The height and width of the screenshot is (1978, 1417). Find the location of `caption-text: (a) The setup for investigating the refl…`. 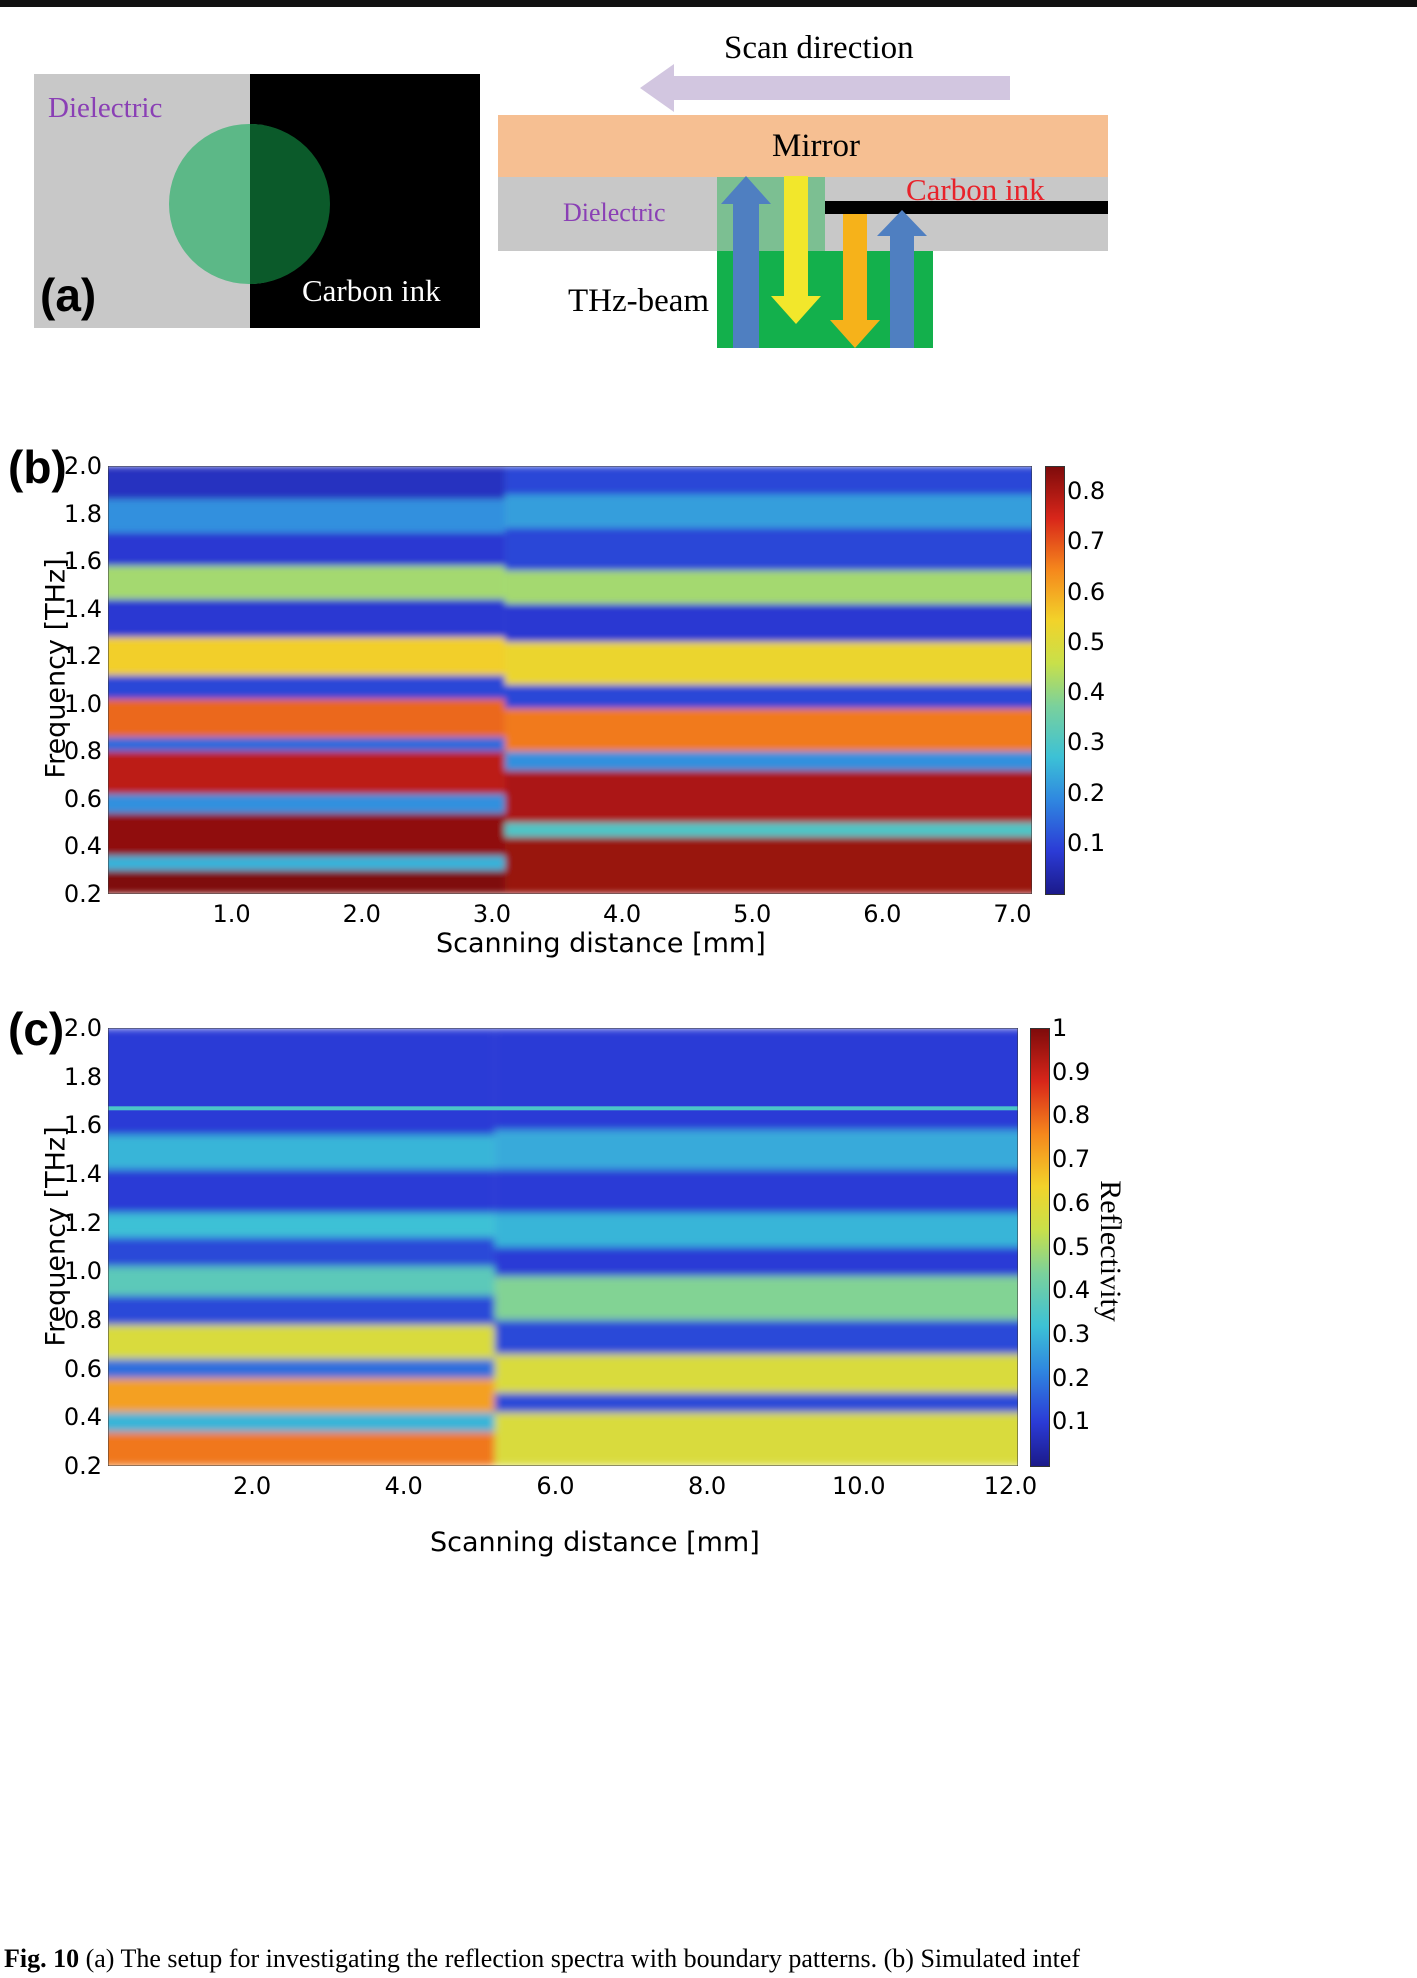

caption-text: (a) The setup for investigating the refl… is located at coordinates (583, 1958).